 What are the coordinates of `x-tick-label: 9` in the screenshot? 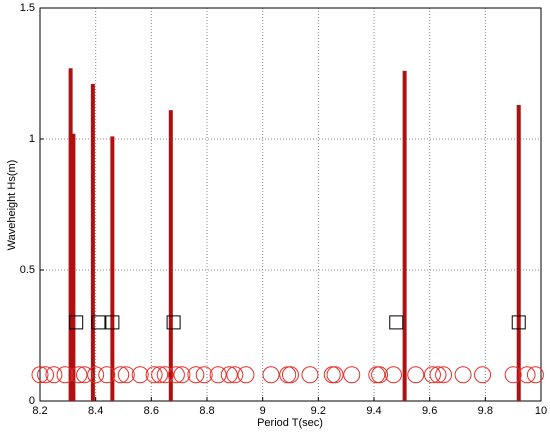 It's located at (263, 411).